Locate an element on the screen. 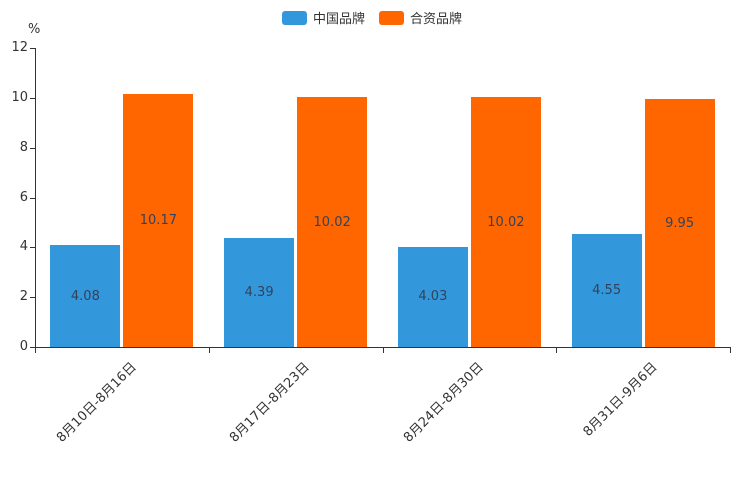 This screenshot has width=744, height=496. x-category-label: 8月10日-8月16日 is located at coordinates (96, 402).